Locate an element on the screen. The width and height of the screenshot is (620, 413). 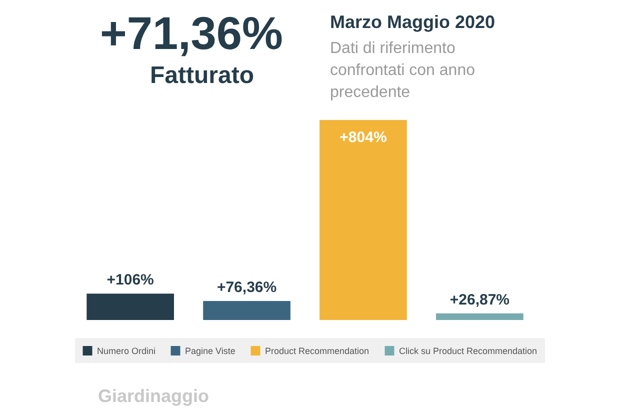
data-label: +106% is located at coordinates (130, 280).